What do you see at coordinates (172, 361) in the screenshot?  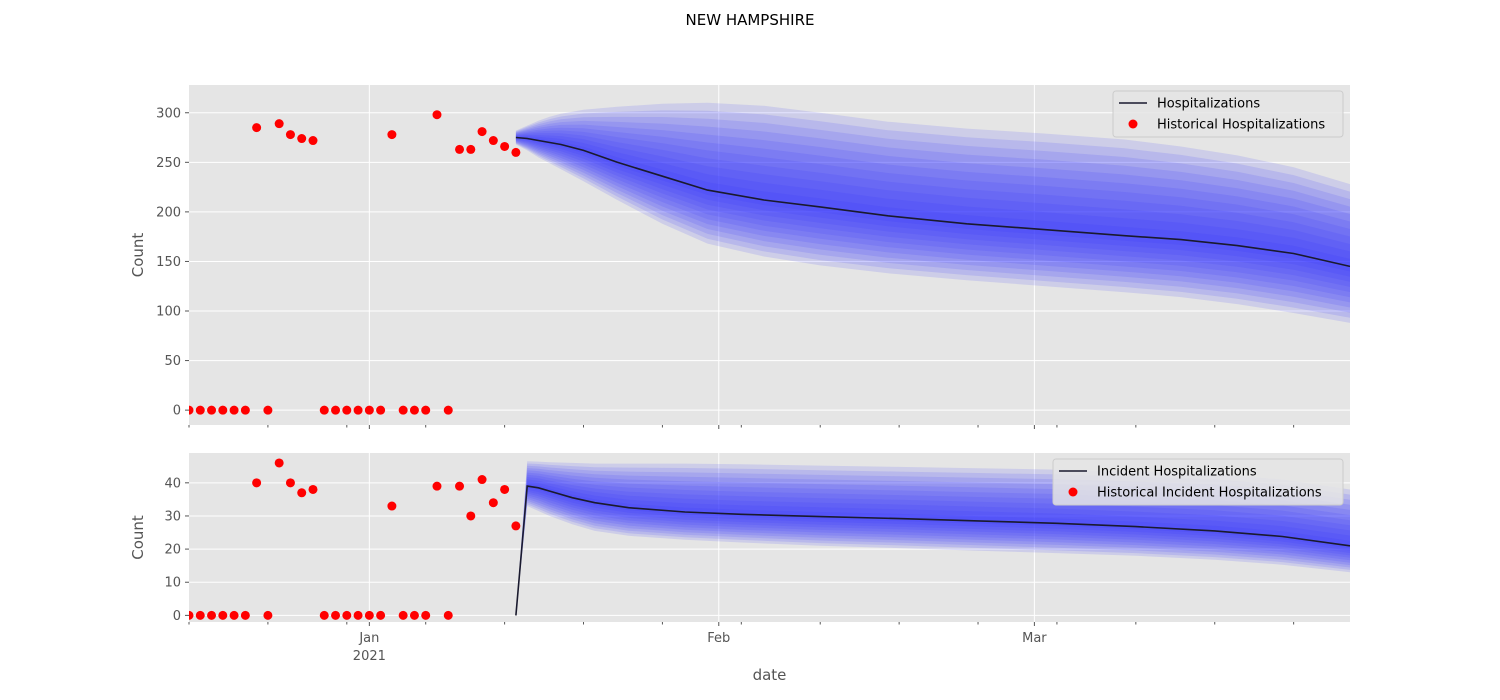 I see `y-tick-label: 50` at bounding box center [172, 361].